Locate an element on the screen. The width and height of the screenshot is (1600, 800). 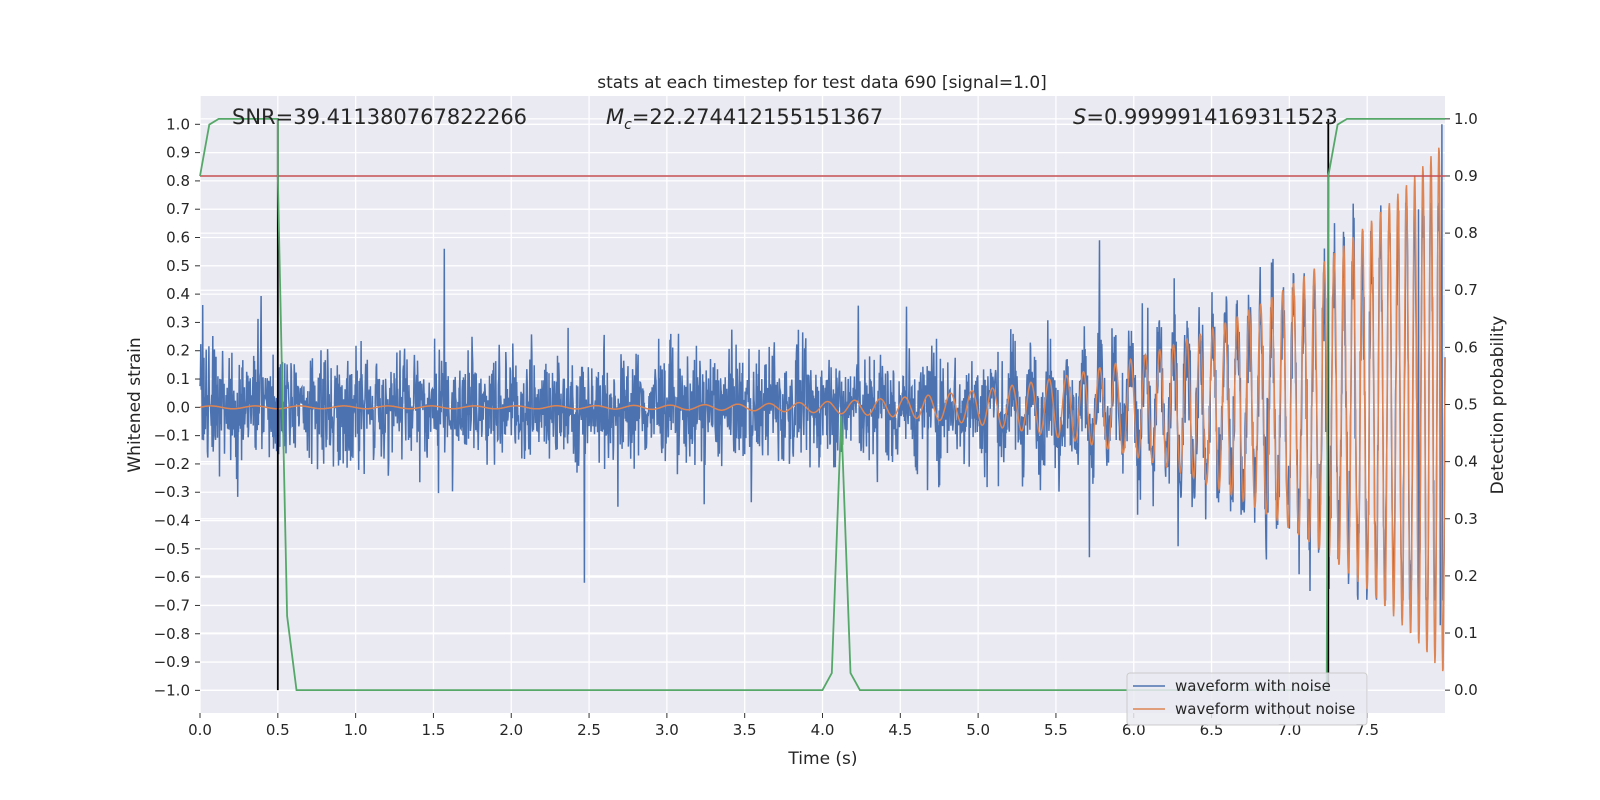
y-tick-label: 0.5 is located at coordinates (178, 266).